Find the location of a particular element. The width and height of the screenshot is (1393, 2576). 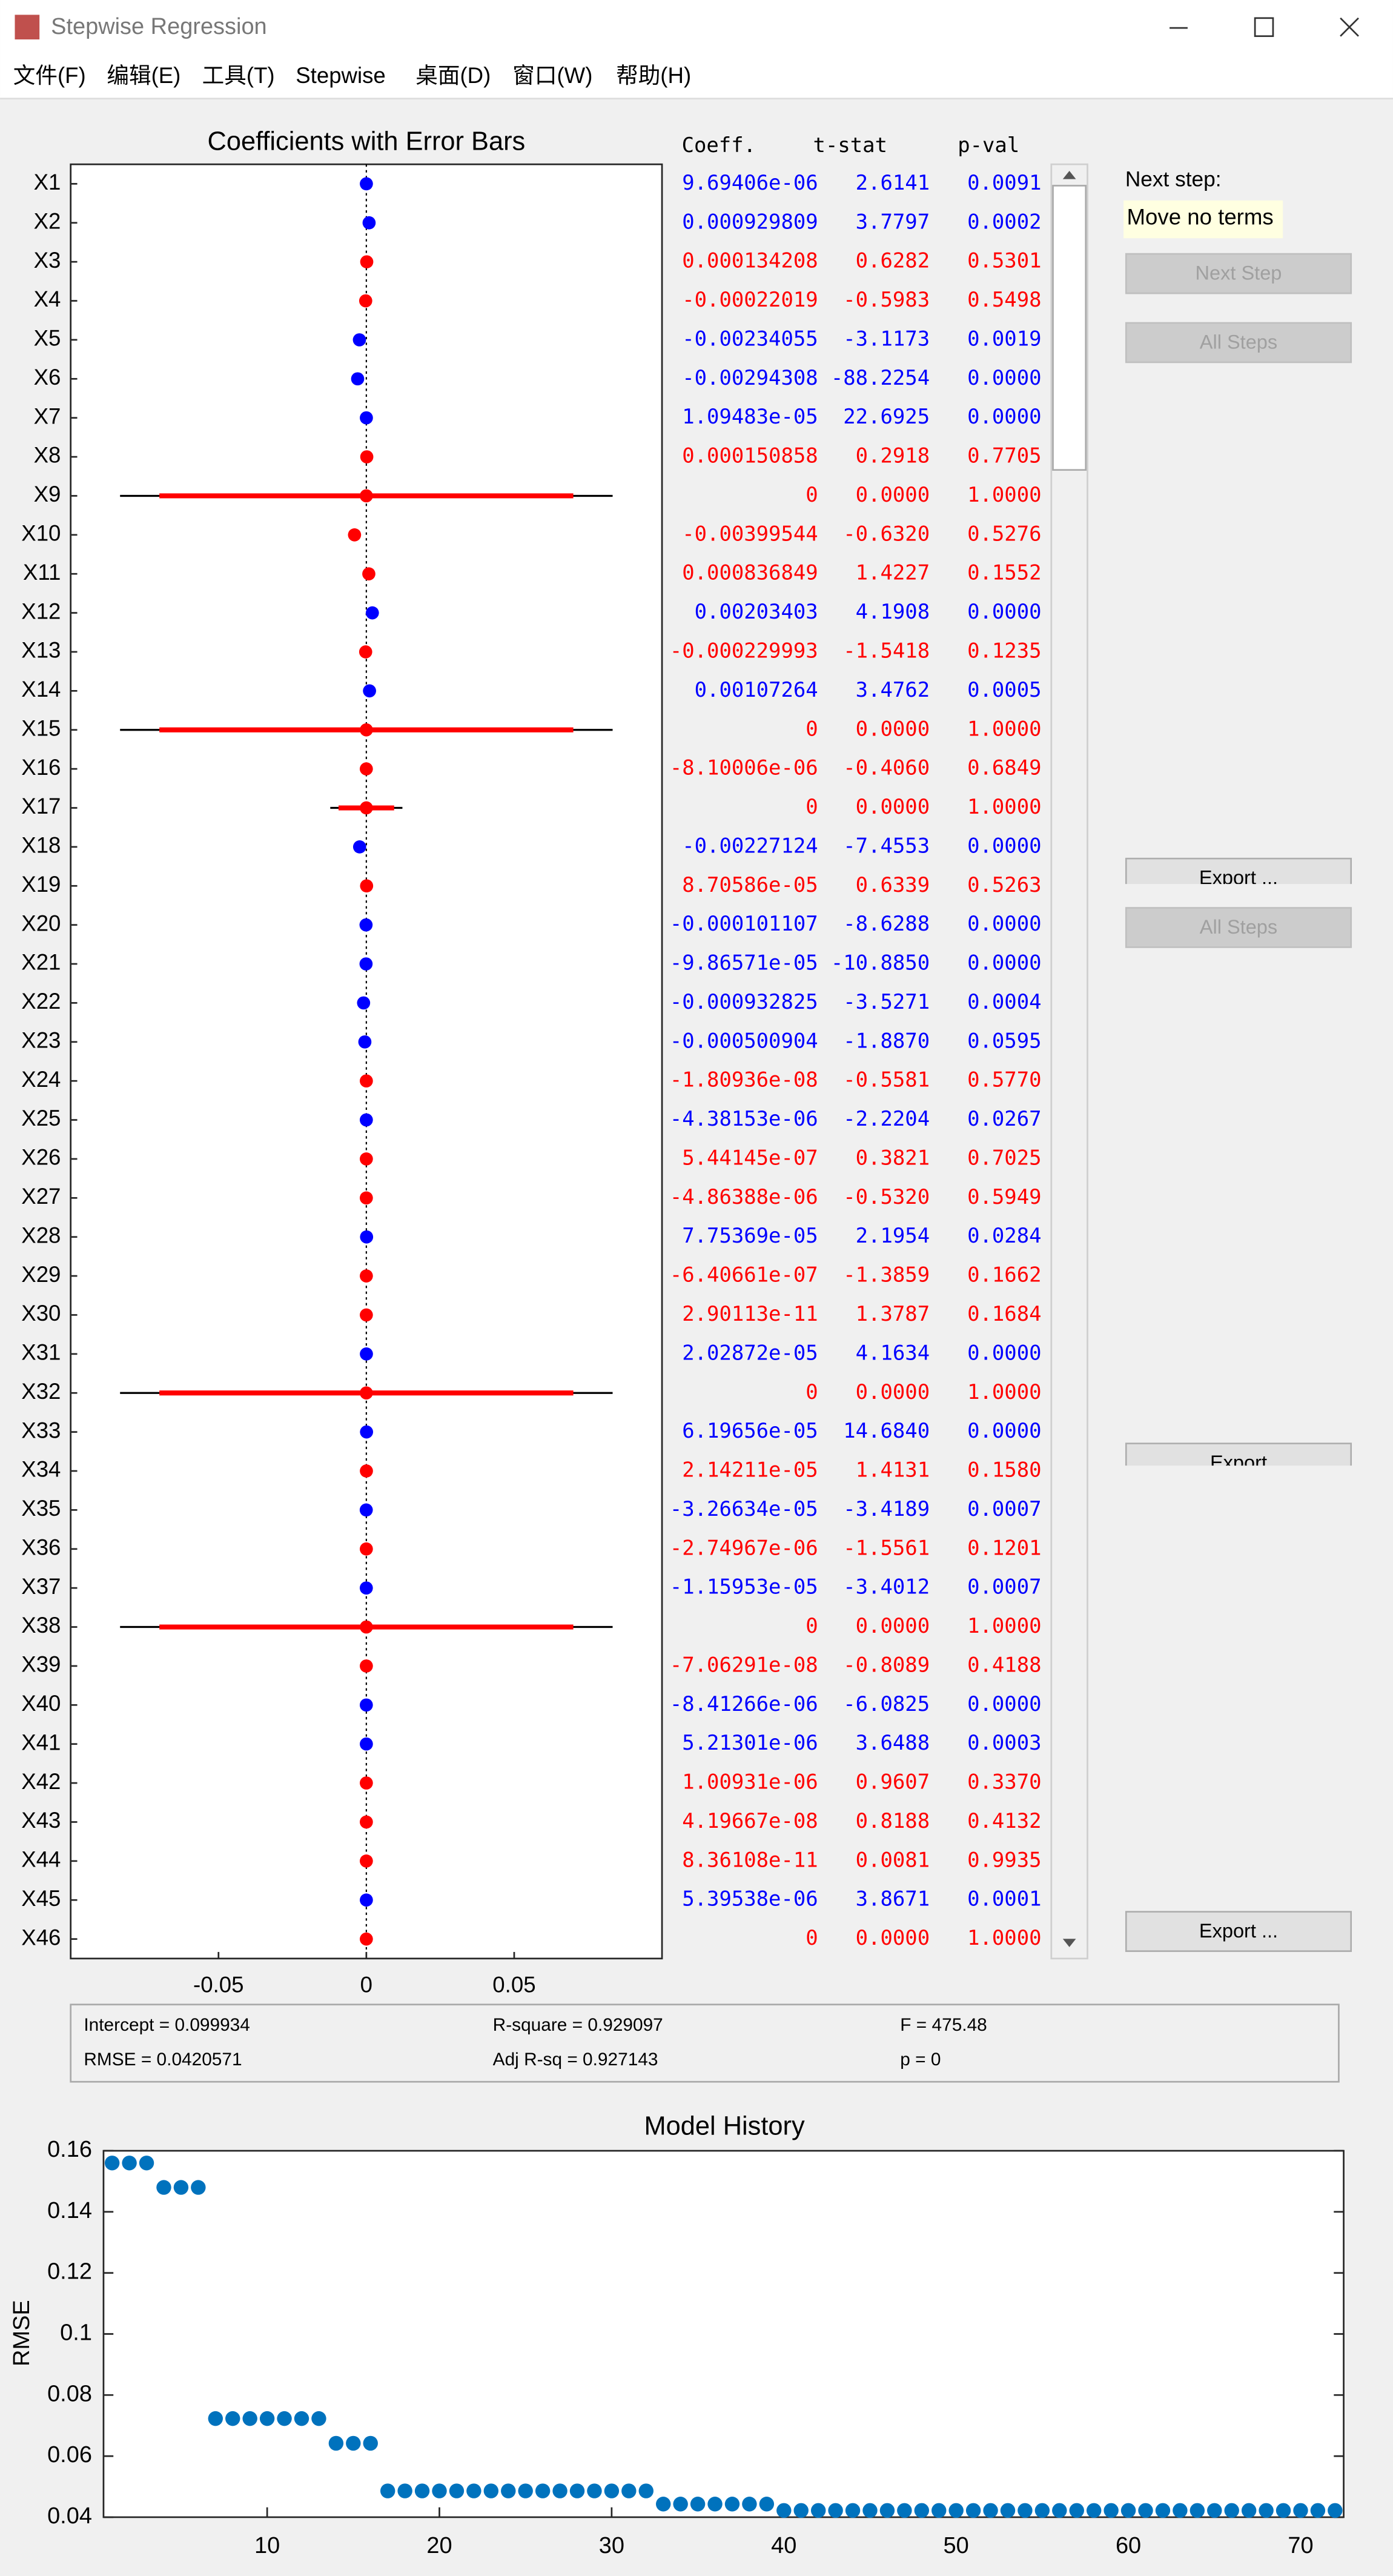

p-val-cell: 0.4132 is located at coordinates (1004, 1821).